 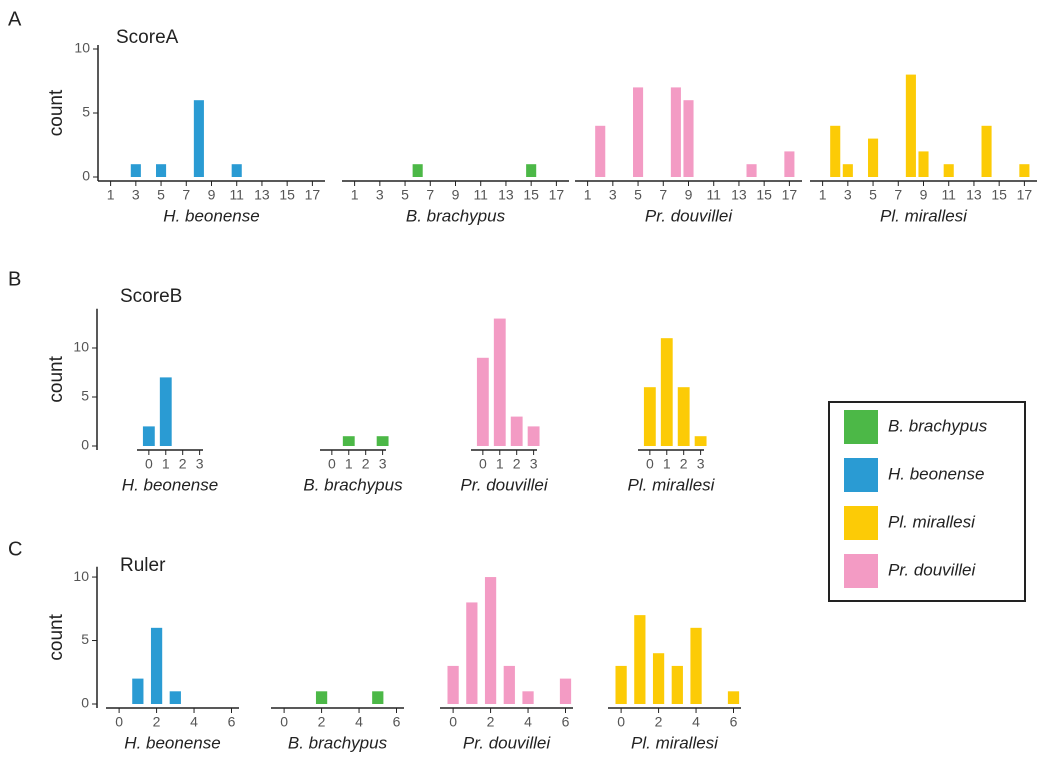 I want to click on legend-label: B. brachypus, so click(x=938, y=425).